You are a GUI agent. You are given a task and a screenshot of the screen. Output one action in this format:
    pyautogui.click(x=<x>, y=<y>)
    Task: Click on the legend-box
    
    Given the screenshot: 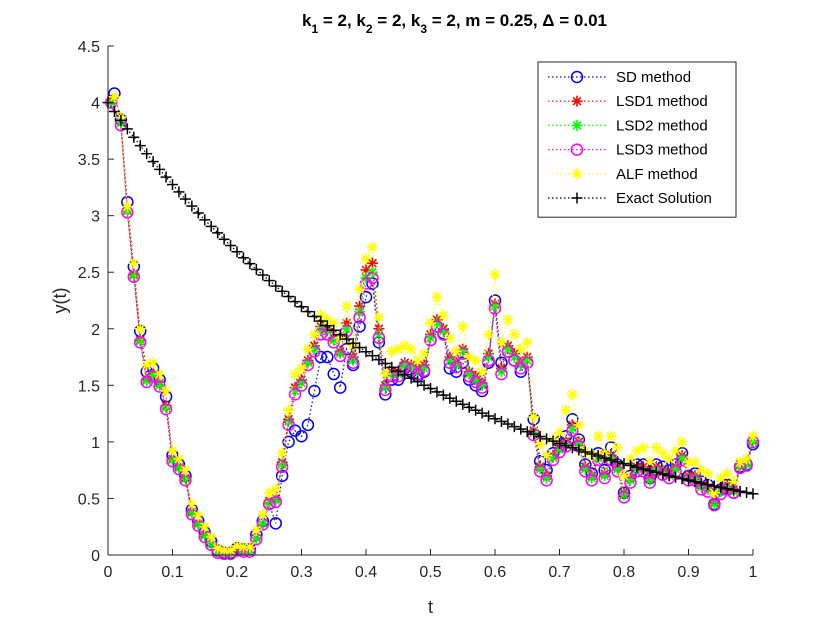 What is the action you would take?
    pyautogui.click(x=637, y=139)
    